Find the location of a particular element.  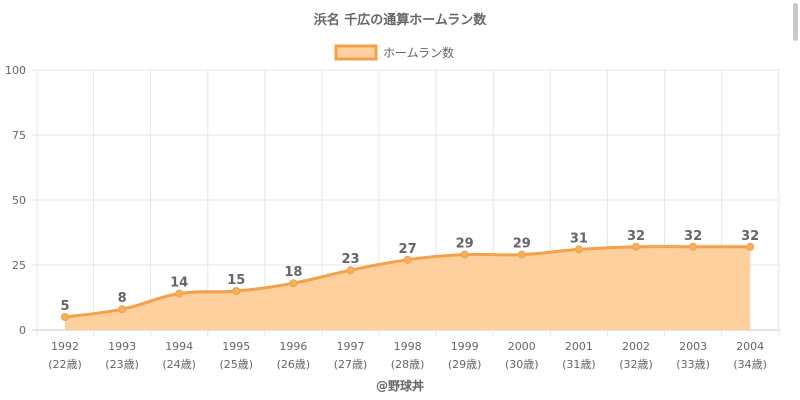

y-tick-label: 100 is located at coordinates (15, 70).